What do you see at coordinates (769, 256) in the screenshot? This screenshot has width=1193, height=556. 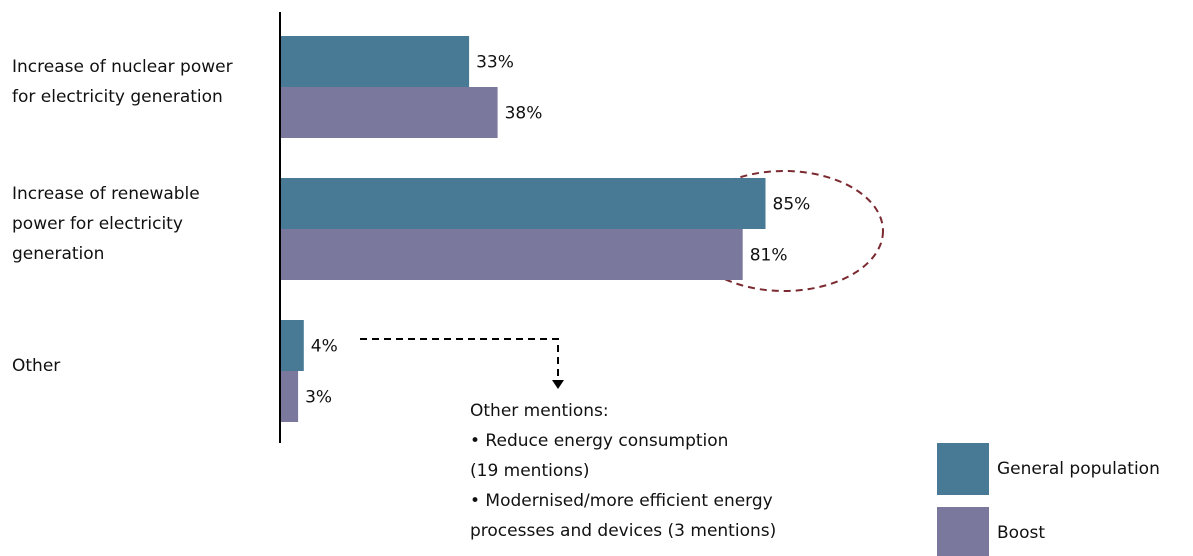 I see `value-label: 81%` at bounding box center [769, 256].